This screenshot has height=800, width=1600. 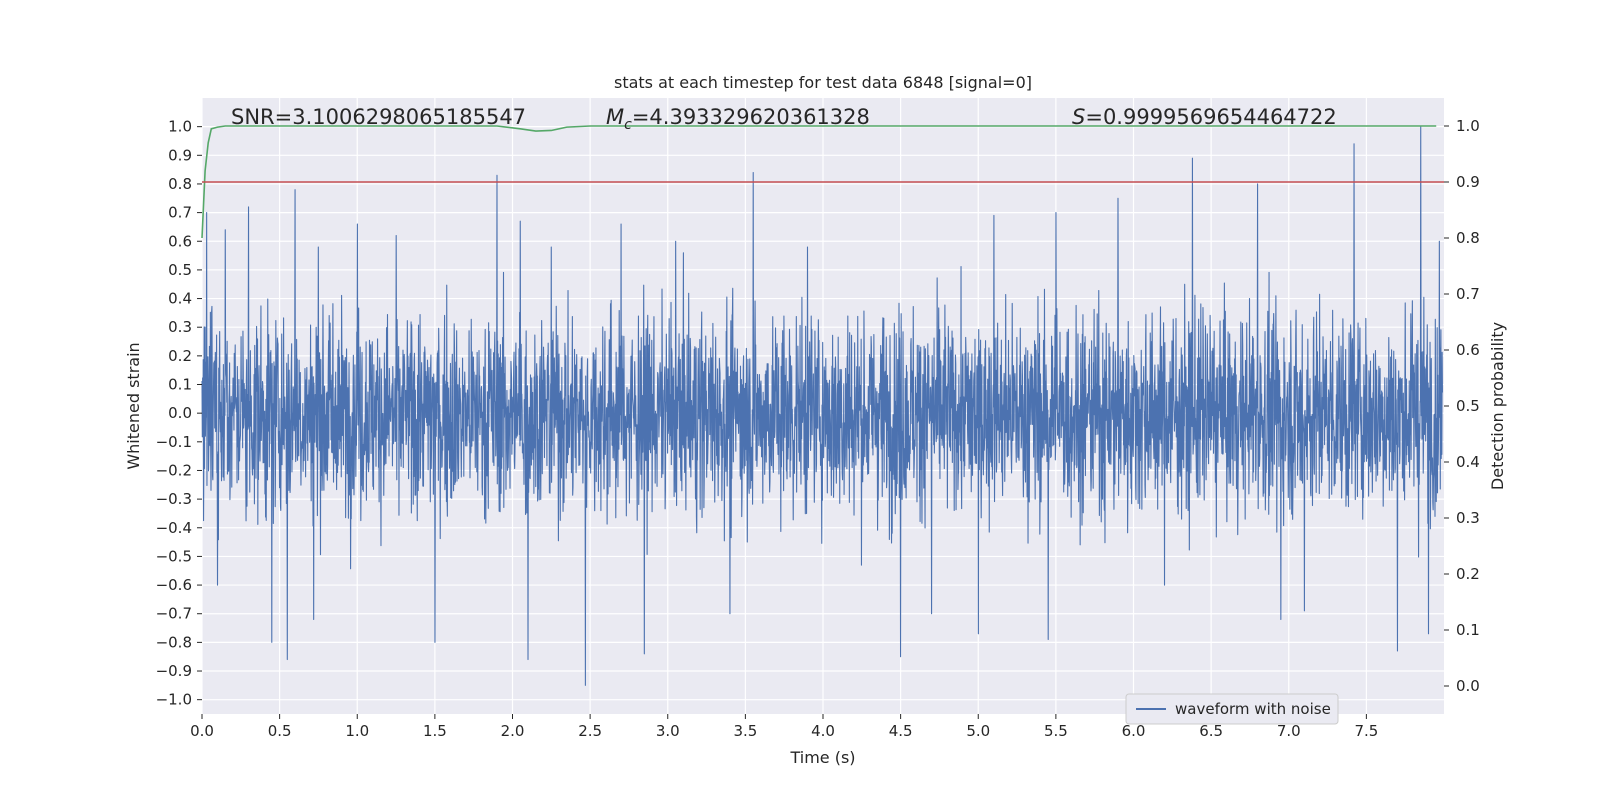 I want to click on y-tick-label: 0.1, so click(x=180, y=385).